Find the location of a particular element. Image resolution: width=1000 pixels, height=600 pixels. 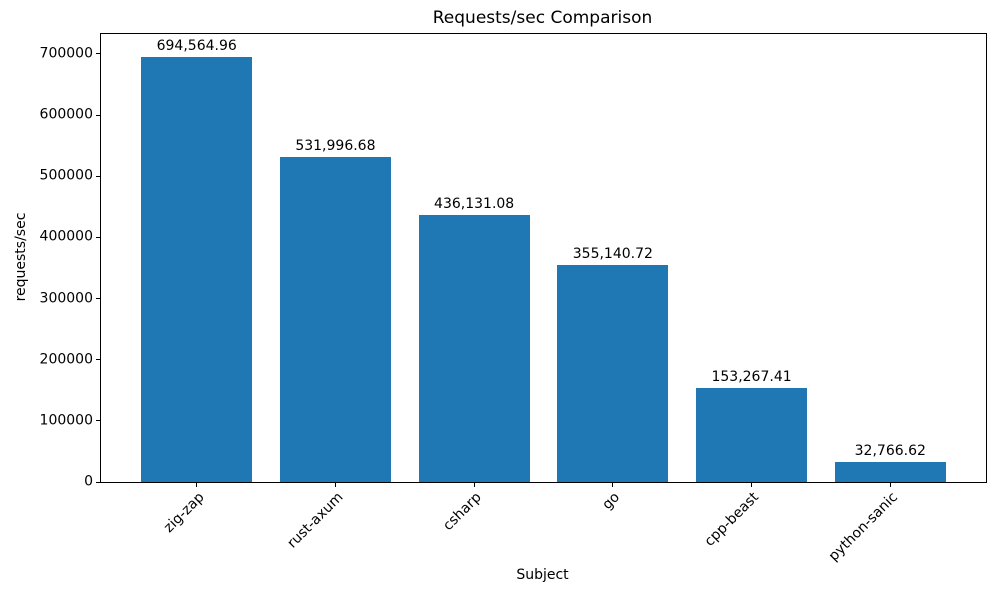

bar-value-label: 32,766.62 is located at coordinates (890, 450).